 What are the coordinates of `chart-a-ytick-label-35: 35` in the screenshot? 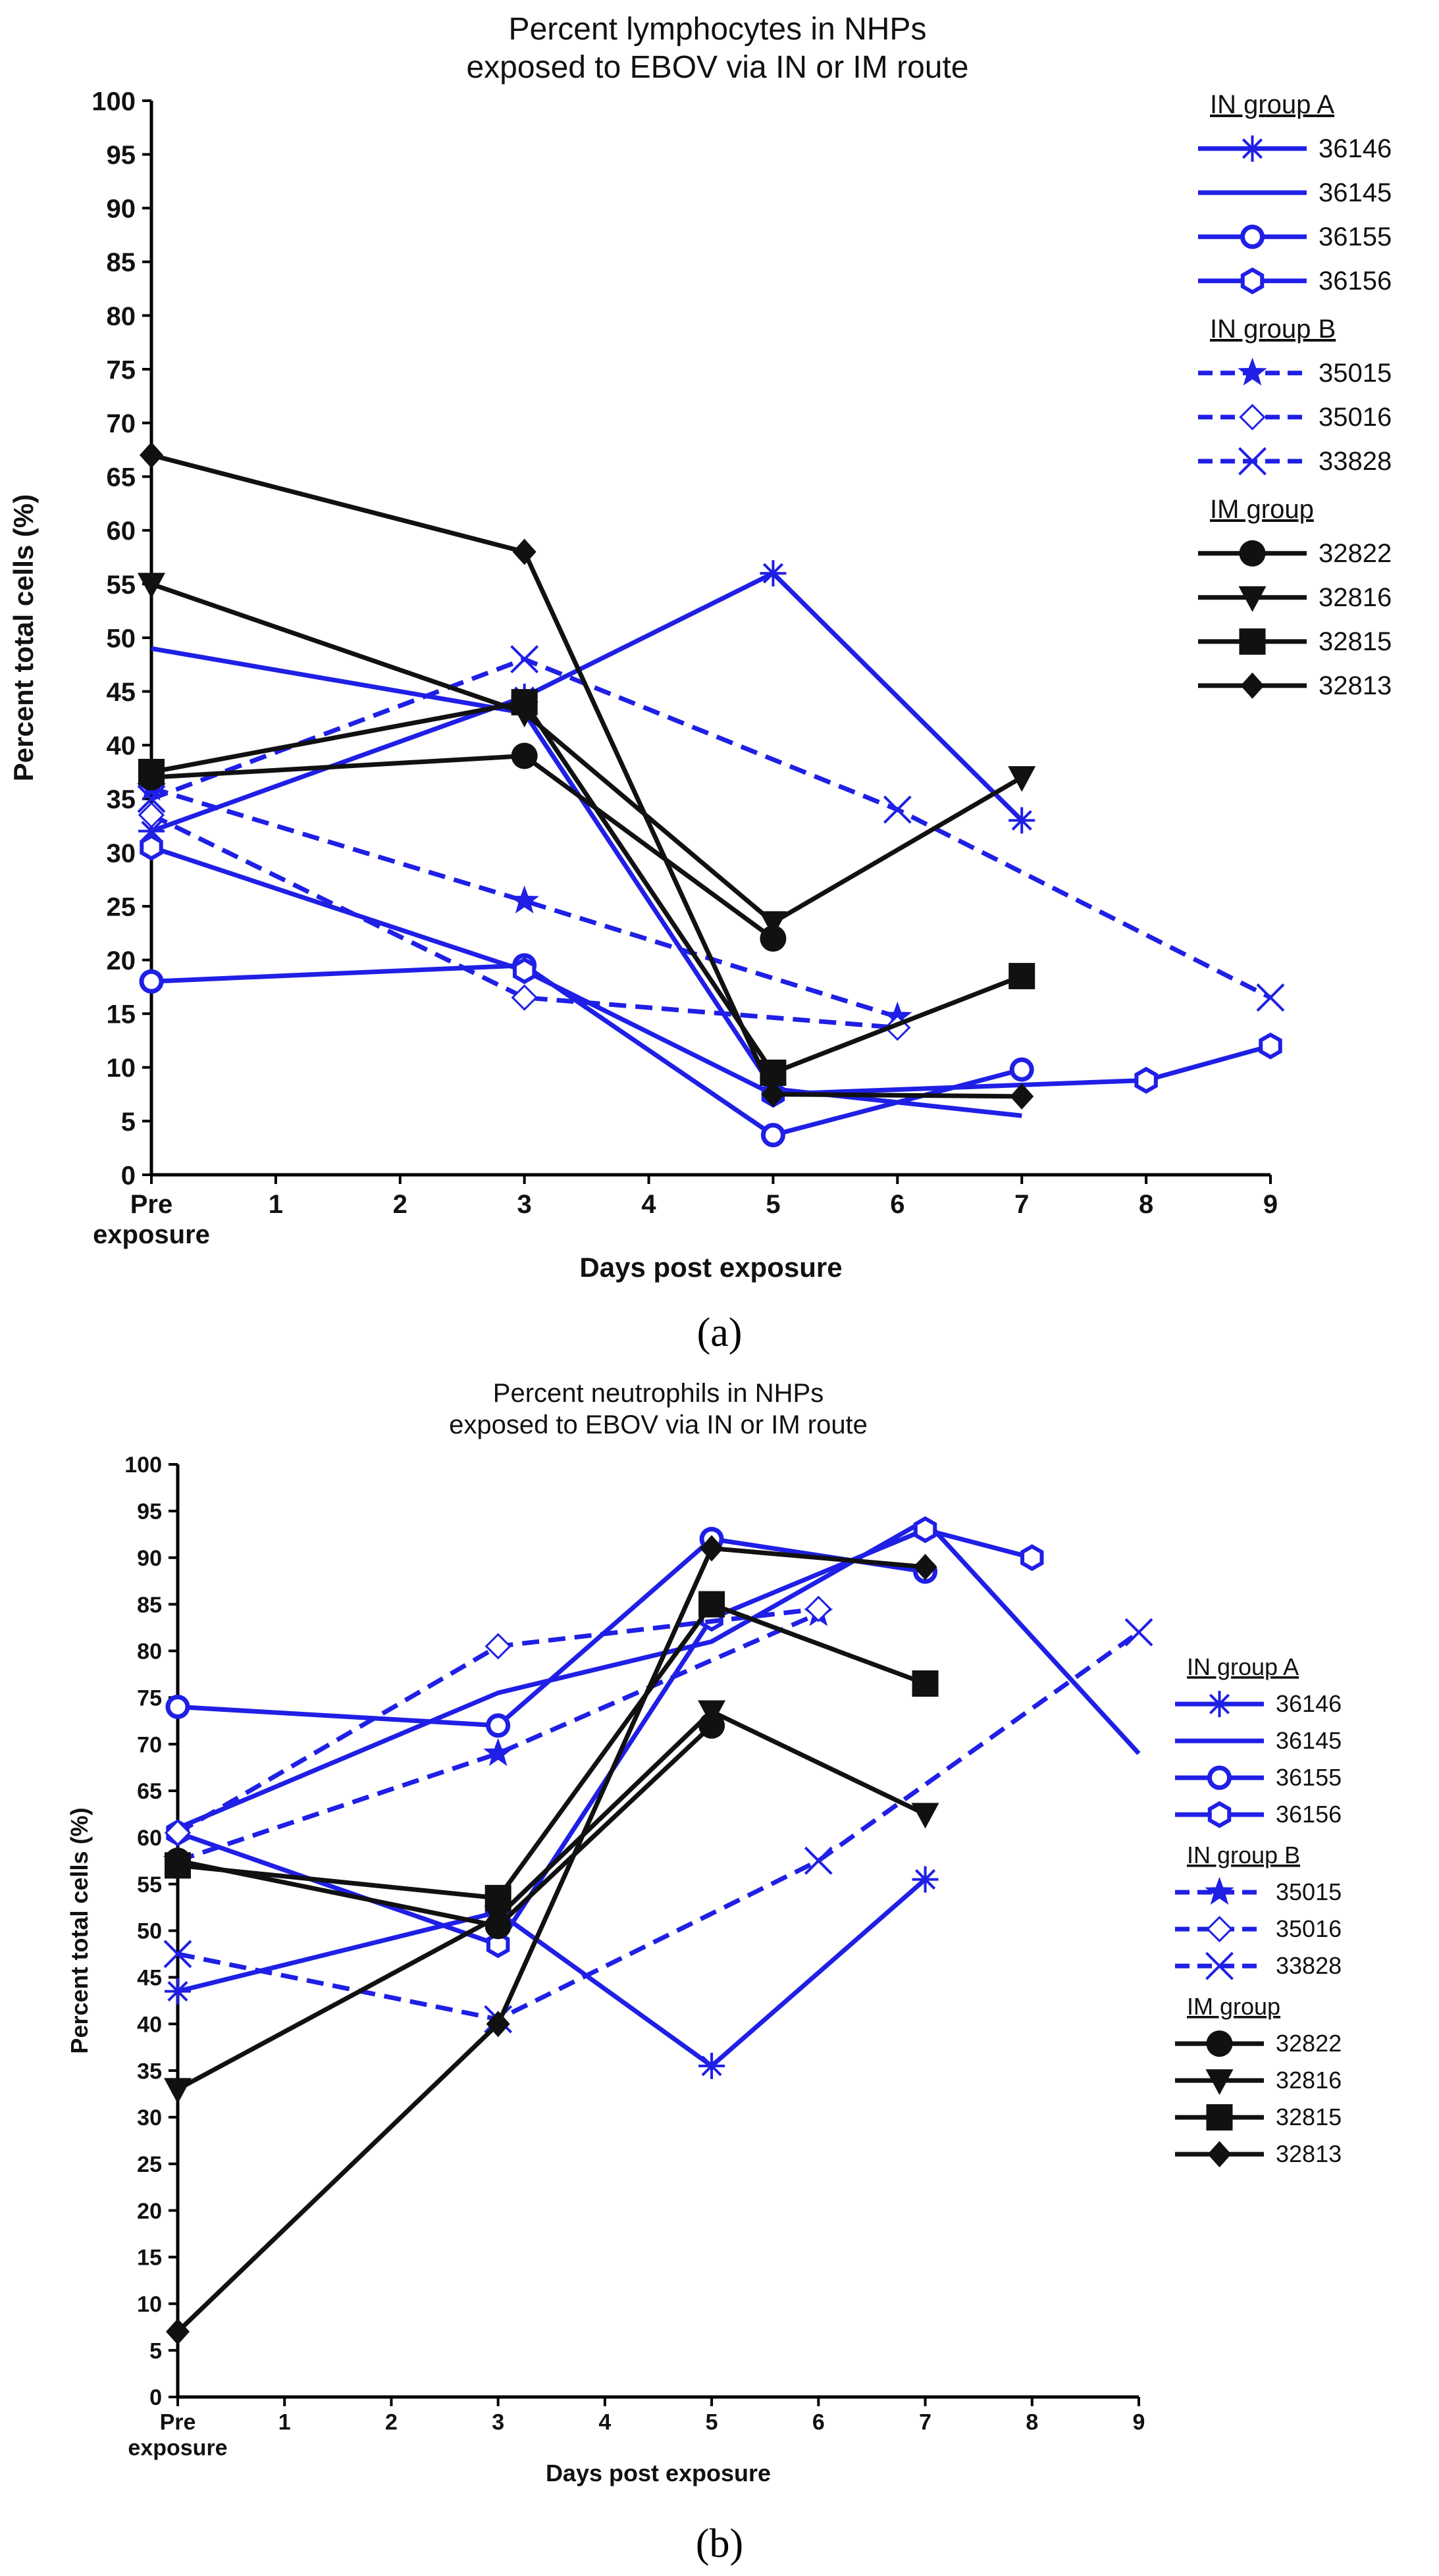 It's located at (121, 799).